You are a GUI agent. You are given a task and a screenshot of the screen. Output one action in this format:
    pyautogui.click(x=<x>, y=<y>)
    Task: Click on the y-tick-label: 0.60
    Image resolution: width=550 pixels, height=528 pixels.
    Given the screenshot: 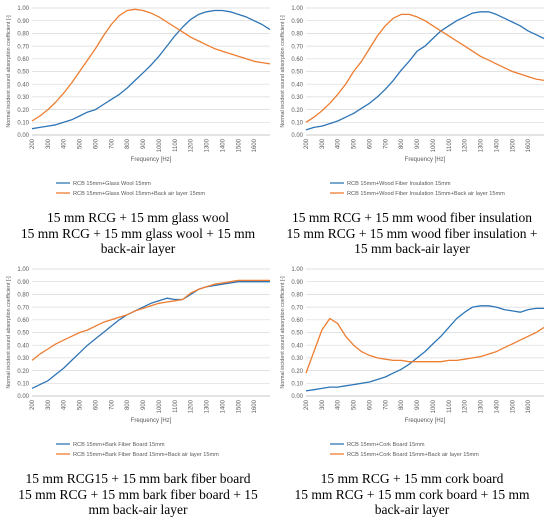 What is the action you would take?
    pyautogui.click(x=23, y=321)
    